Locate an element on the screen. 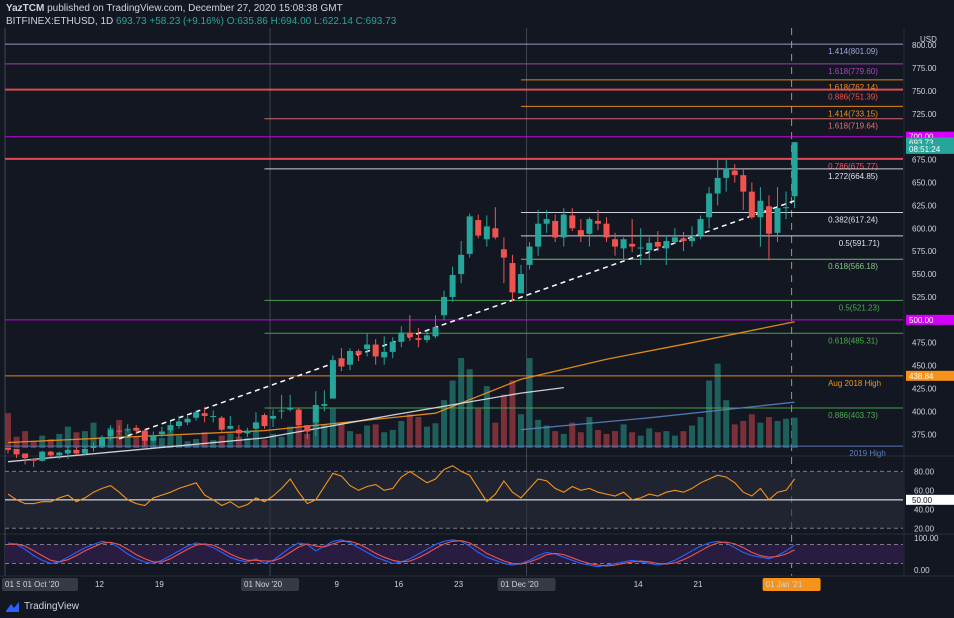 The image size is (954, 618). brand-name: TradingView is located at coordinates (52, 606).